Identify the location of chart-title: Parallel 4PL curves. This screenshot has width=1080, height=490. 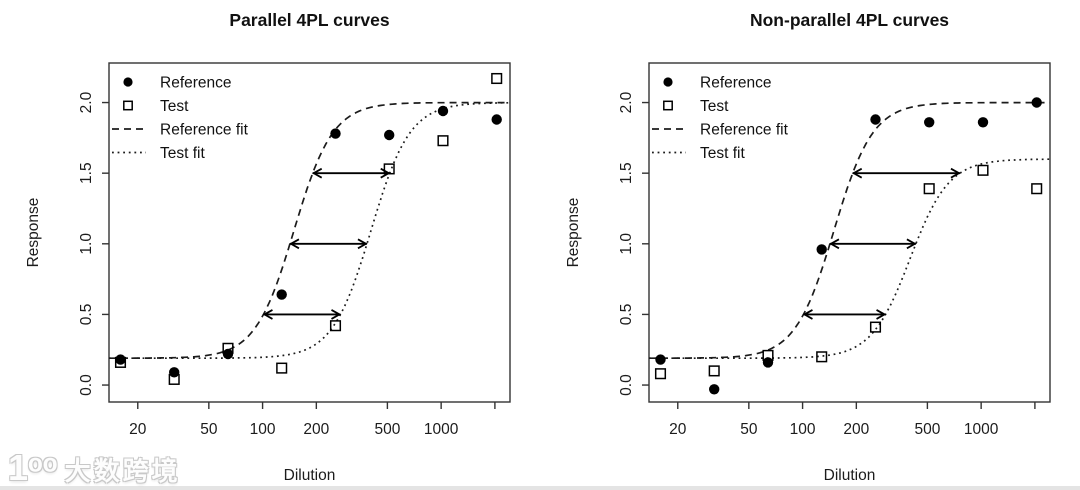
(309, 20).